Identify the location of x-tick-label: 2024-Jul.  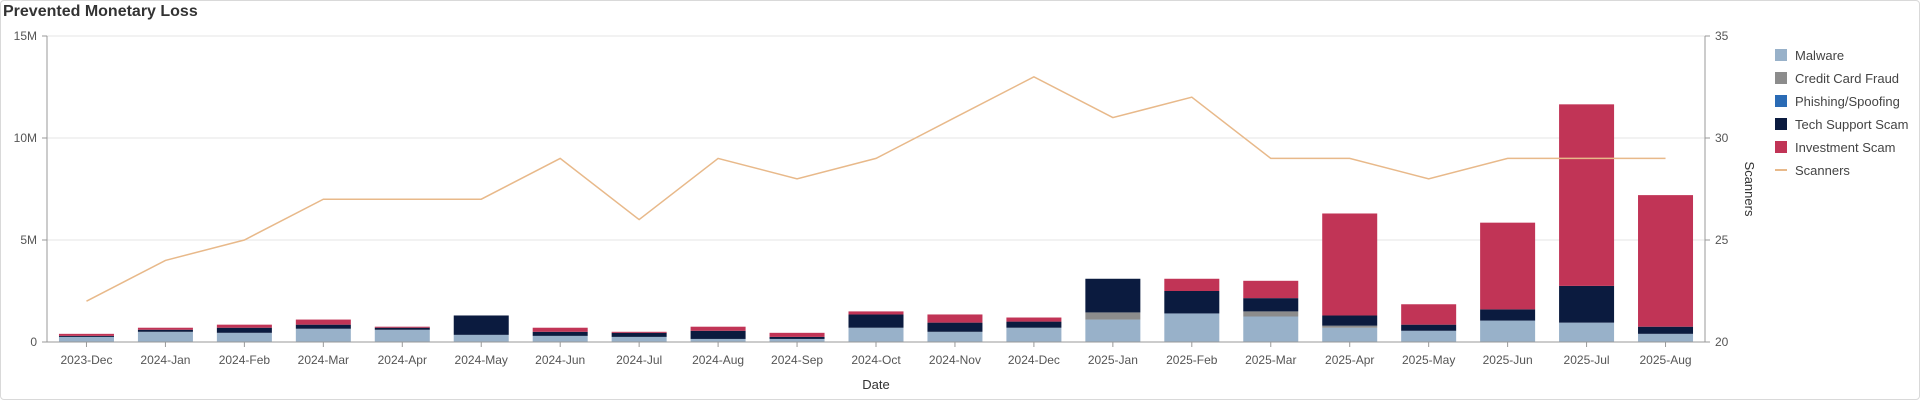
(639, 360).